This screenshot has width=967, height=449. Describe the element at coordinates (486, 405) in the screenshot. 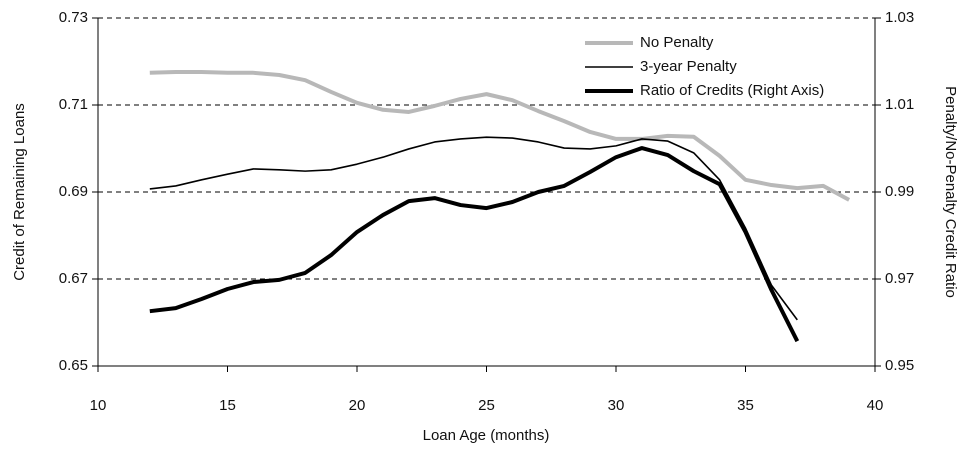

I see `x-tick-label: 25` at that location.